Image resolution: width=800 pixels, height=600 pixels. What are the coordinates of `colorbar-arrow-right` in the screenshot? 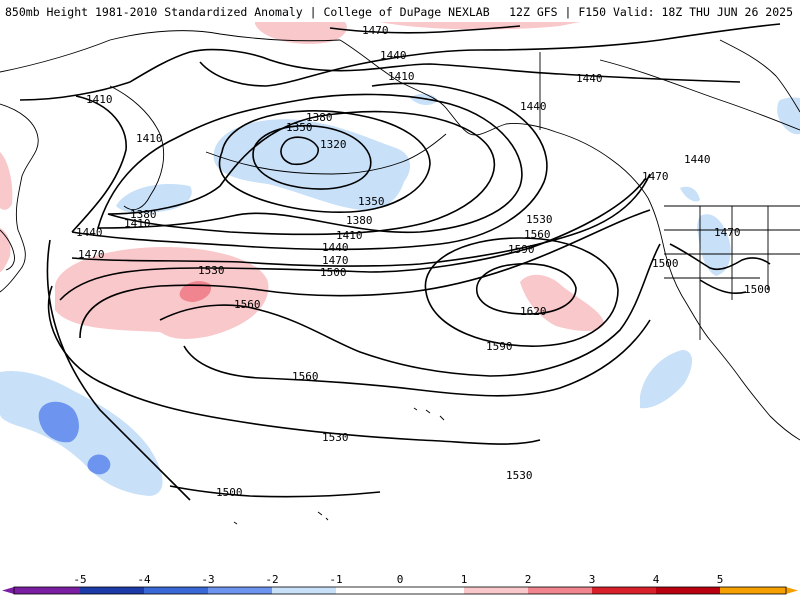 It's located at (792, 590).